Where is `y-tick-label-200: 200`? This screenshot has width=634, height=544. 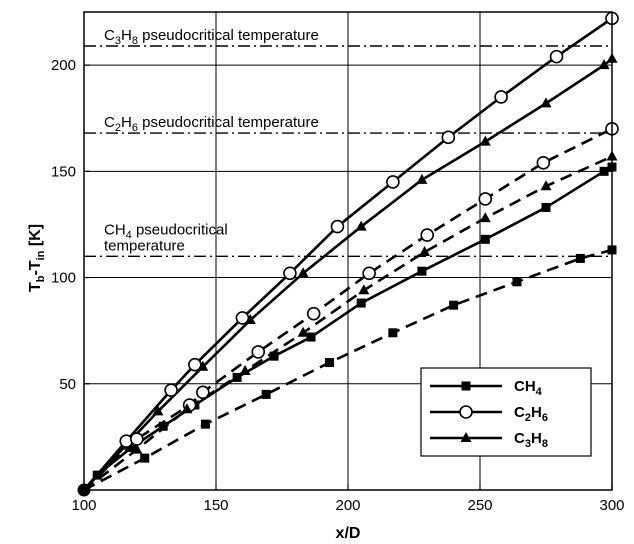
y-tick-label-200: 200 is located at coordinates (63, 65).